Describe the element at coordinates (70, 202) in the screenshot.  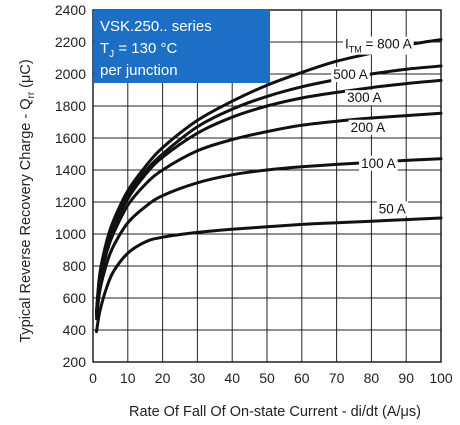
I see `y-tick-label: 1200` at that location.